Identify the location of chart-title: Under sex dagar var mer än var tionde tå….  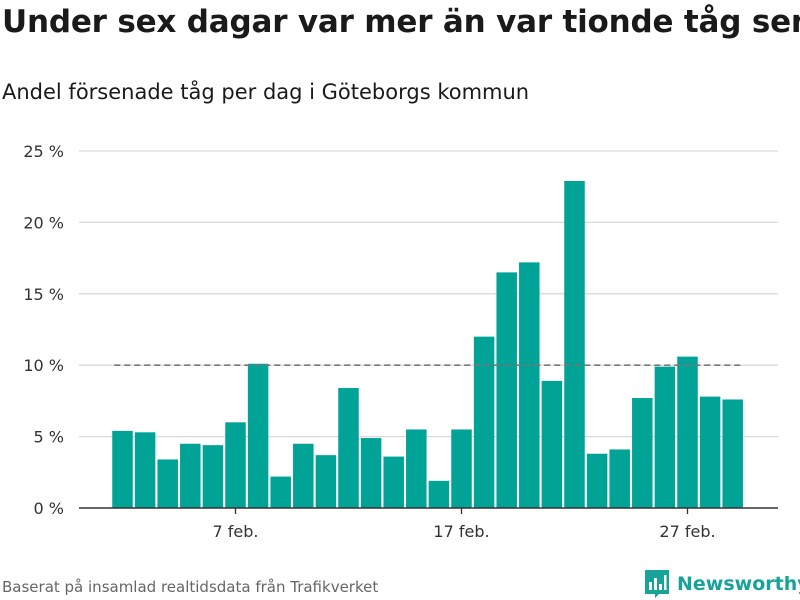
(401, 22).